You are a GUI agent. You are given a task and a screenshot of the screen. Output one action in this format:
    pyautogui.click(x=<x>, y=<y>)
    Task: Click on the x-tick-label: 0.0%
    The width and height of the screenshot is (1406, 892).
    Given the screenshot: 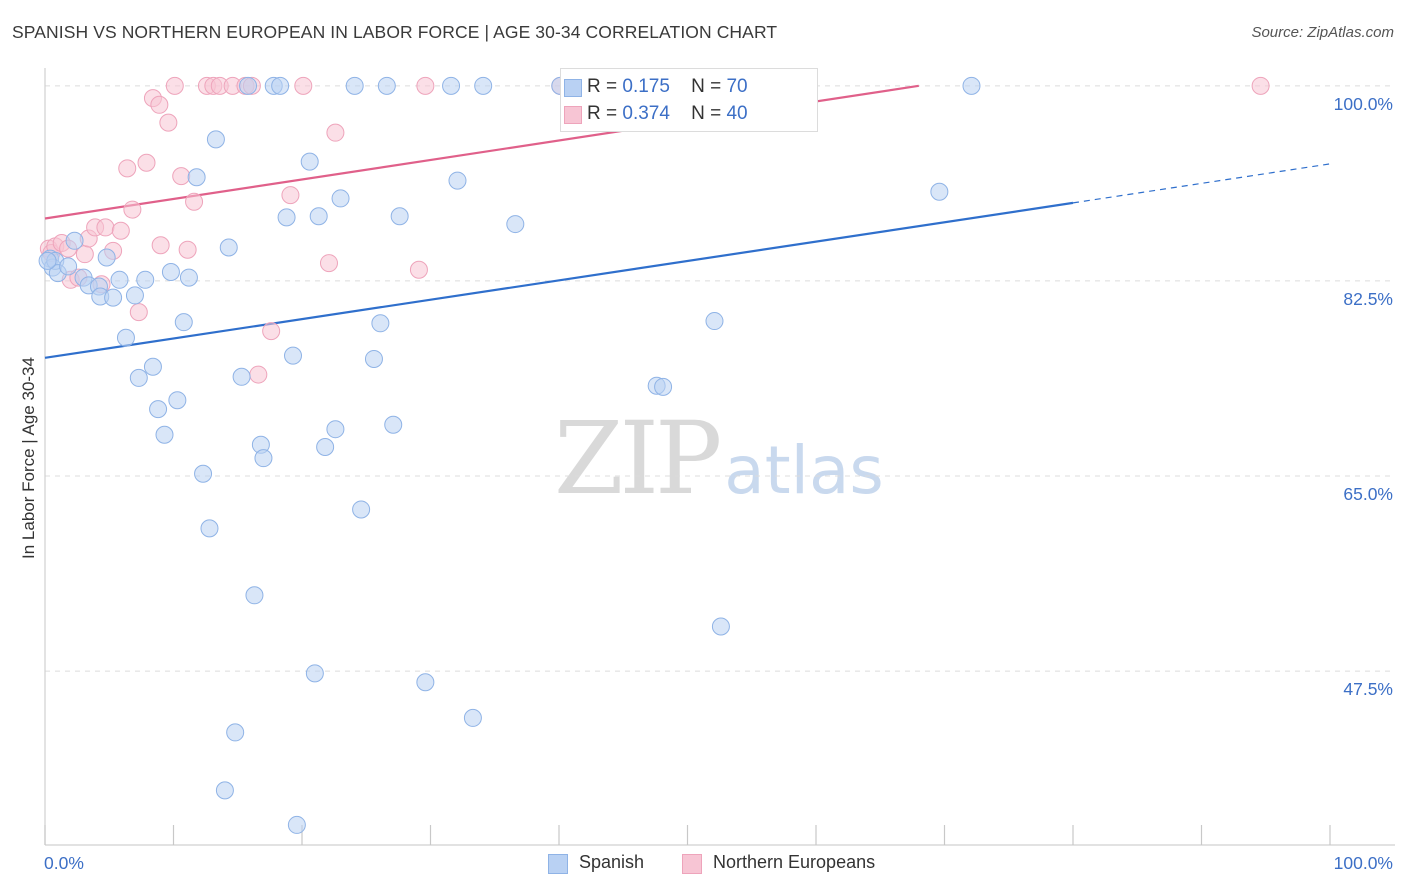 What is the action you would take?
    pyautogui.click(x=64, y=863)
    